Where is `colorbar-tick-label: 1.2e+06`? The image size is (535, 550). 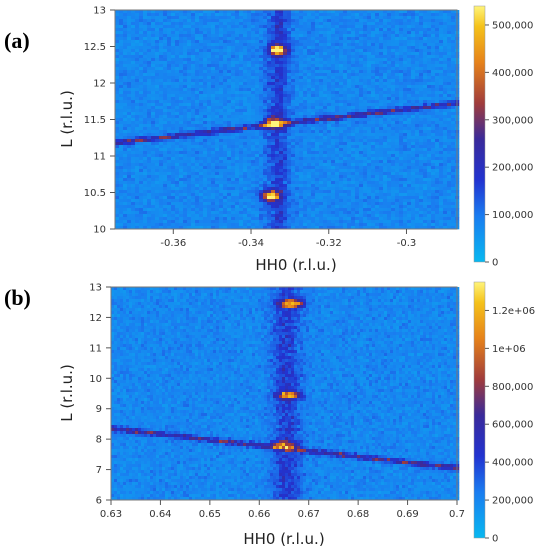 colorbar-tick-label: 1.2e+06 is located at coordinates (513, 311).